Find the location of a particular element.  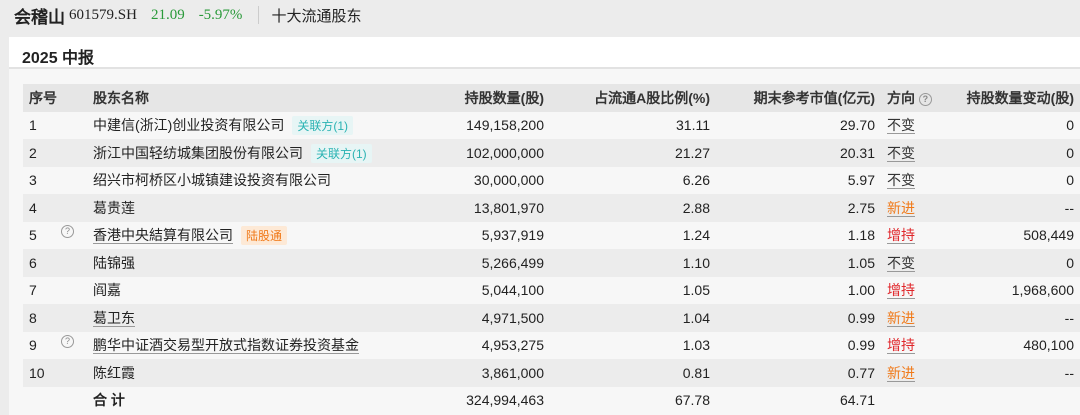

row-name-cell: 葛卫东 is located at coordinates (267, 318).